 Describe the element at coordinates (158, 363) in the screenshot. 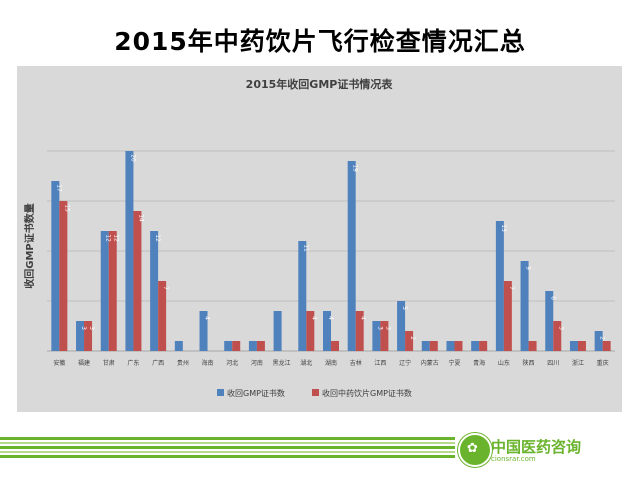

I see `x-tick-label: 广西` at that location.